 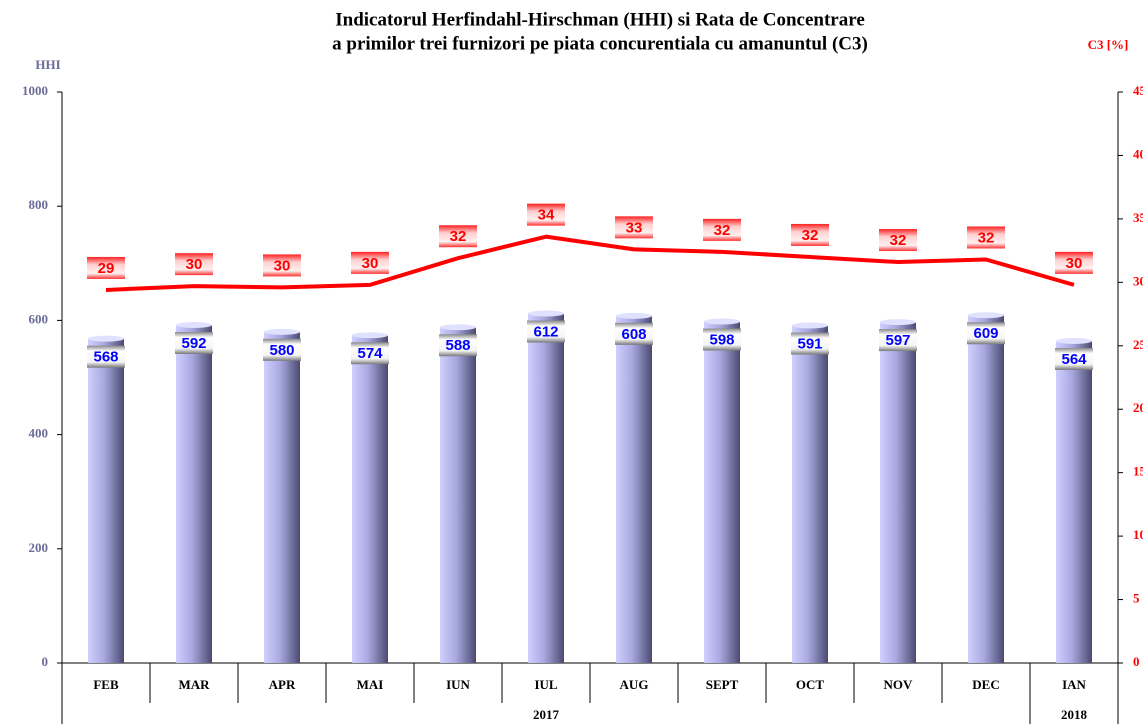 What do you see at coordinates (282, 684) in the screenshot?
I see `x-tick-label: APR` at bounding box center [282, 684].